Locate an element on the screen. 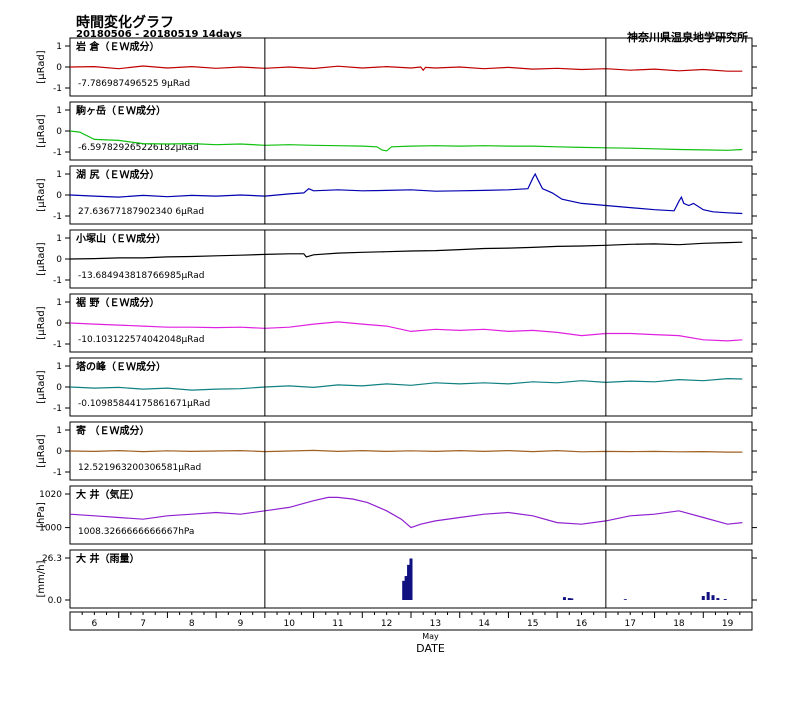 Image resolution: width=790 pixels, height=720 pixels. series-name: 岩 倉（ＥＷ成分） is located at coordinates (117, 46).